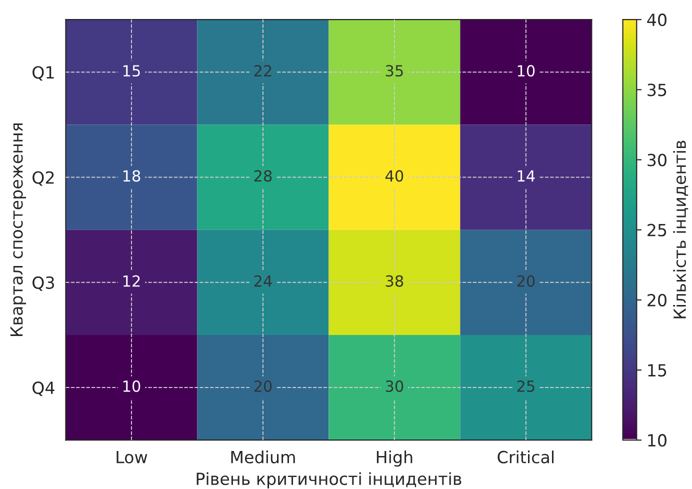  Describe the element at coordinates (395, 281) in the screenshot. I see `data-label: 38` at that location.